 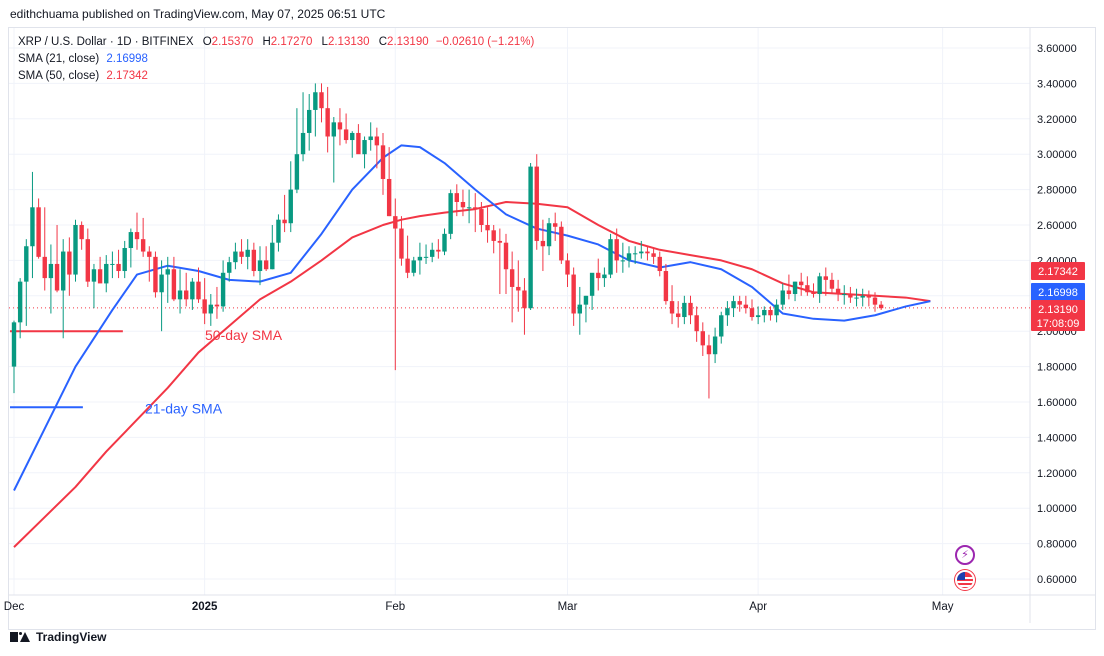 I want to click on legend-sma50-row: SMA (50, close) 2.17342, so click(x=276, y=76).